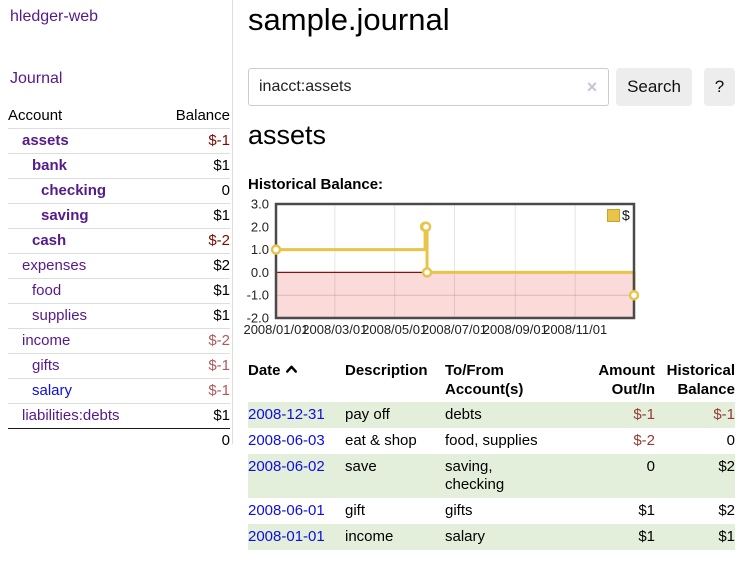 This screenshot has width=742, height=582. Describe the element at coordinates (395, 415) in the screenshot. I see `transaction-description: pay off` at that location.